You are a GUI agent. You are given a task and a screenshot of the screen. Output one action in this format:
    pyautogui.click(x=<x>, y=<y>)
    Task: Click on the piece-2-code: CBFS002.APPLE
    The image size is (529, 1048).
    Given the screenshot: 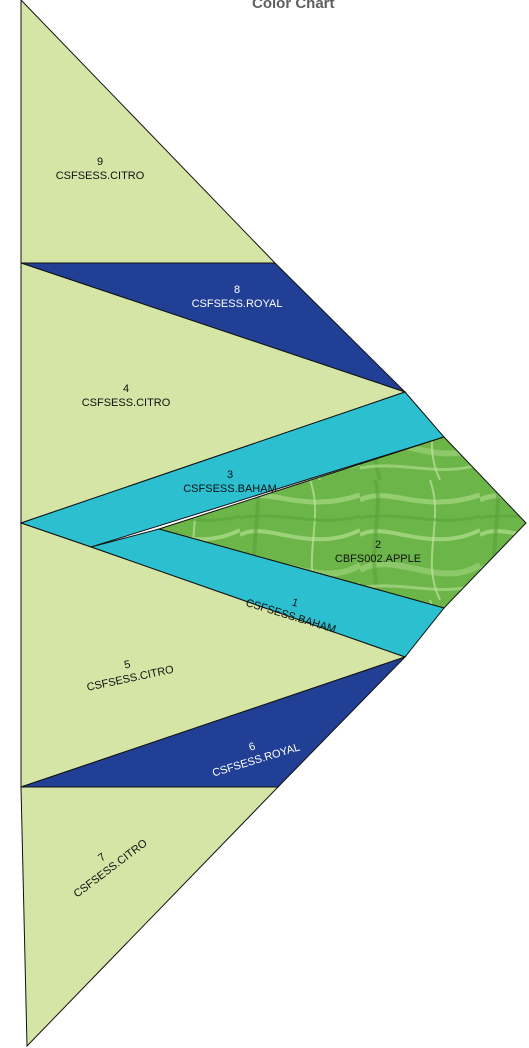 What is the action you would take?
    pyautogui.click(x=378, y=559)
    